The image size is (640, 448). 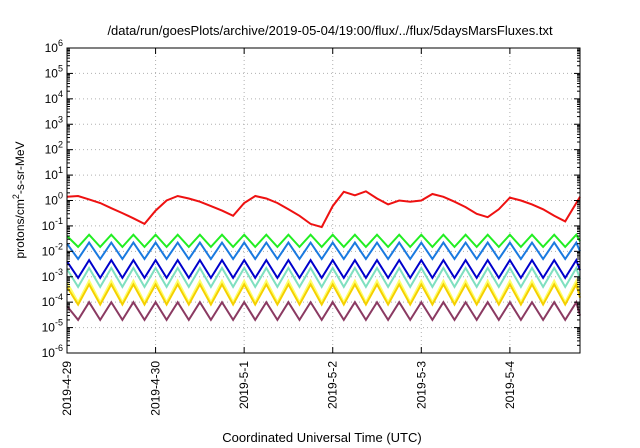 I want to click on y-tick-label-exp: 2, so click(x=60, y=145).